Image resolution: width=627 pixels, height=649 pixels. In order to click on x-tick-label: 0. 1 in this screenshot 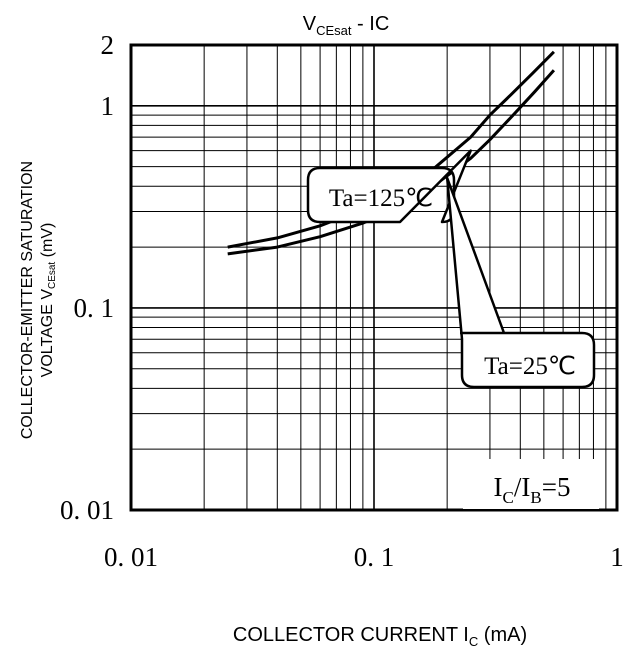, I will do `click(374, 557)`.